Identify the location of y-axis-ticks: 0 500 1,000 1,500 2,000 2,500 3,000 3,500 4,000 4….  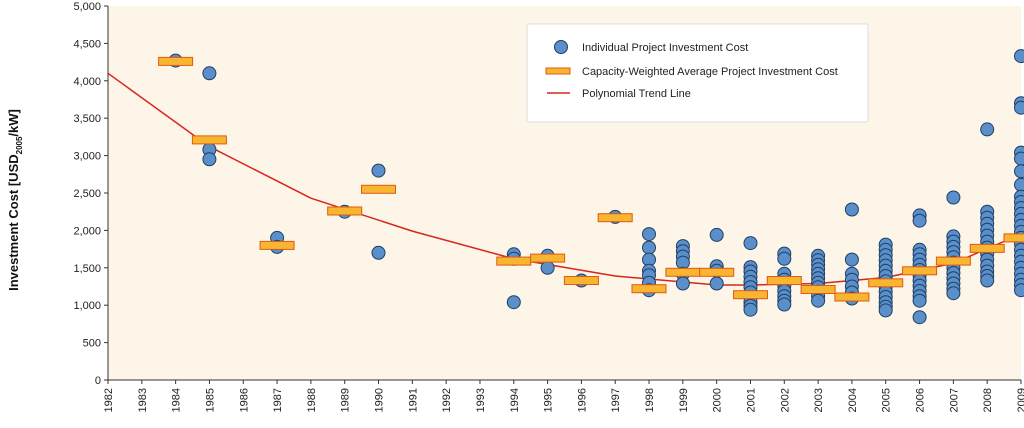
(90, 194).